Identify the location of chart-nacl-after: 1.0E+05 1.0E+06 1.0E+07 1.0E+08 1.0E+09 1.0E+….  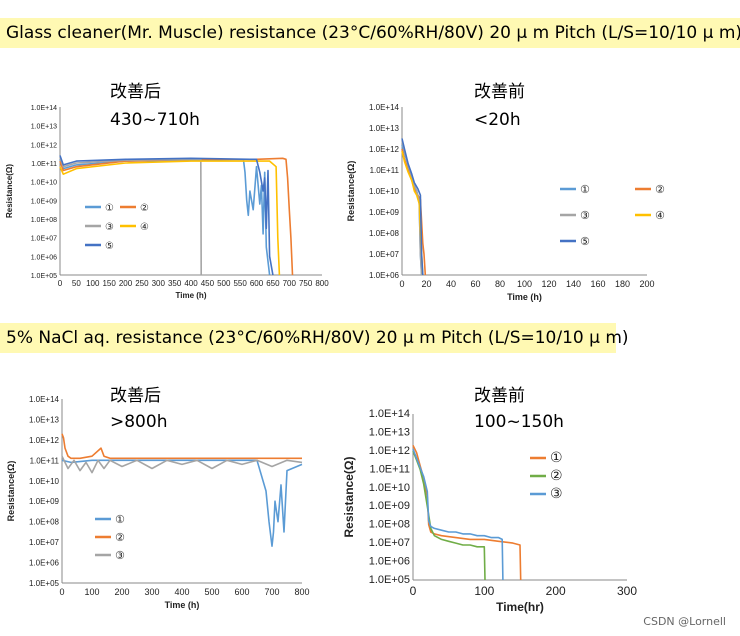
(158, 502).